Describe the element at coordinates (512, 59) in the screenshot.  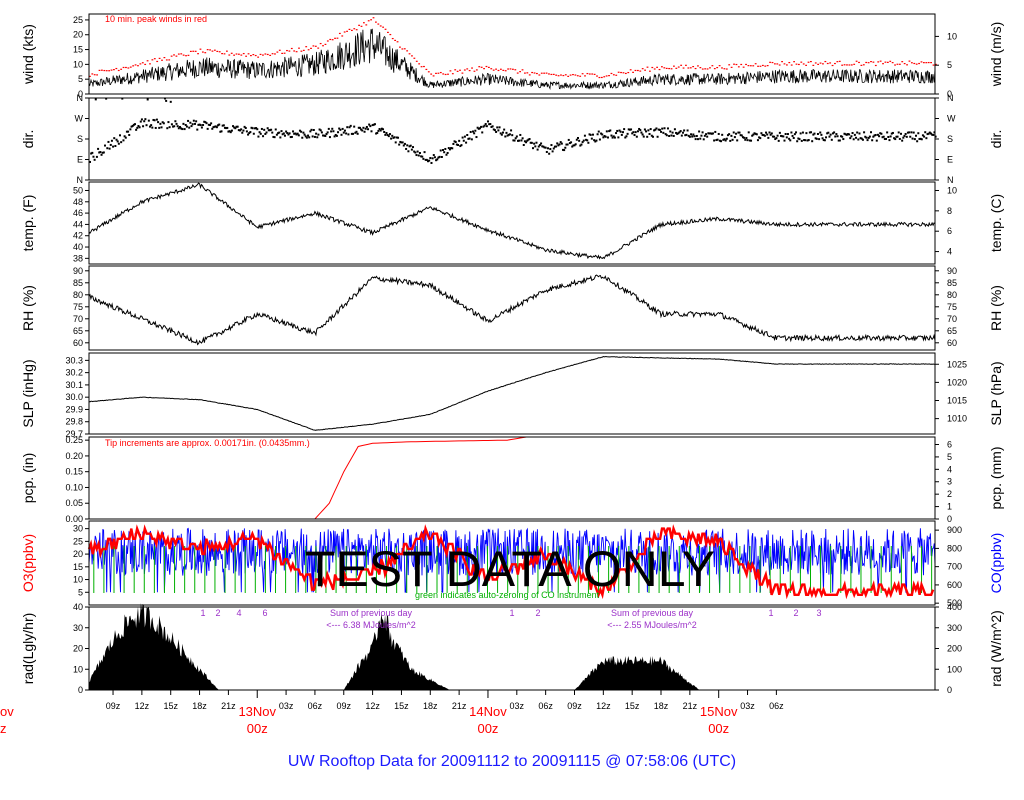
I see `wind-series` at that location.